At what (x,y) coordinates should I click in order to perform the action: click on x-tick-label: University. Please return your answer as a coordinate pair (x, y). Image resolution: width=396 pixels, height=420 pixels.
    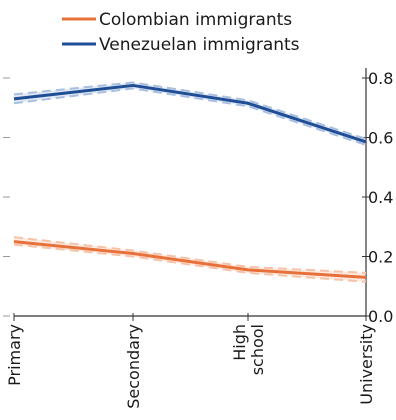
    Looking at the image, I should click on (366, 364).